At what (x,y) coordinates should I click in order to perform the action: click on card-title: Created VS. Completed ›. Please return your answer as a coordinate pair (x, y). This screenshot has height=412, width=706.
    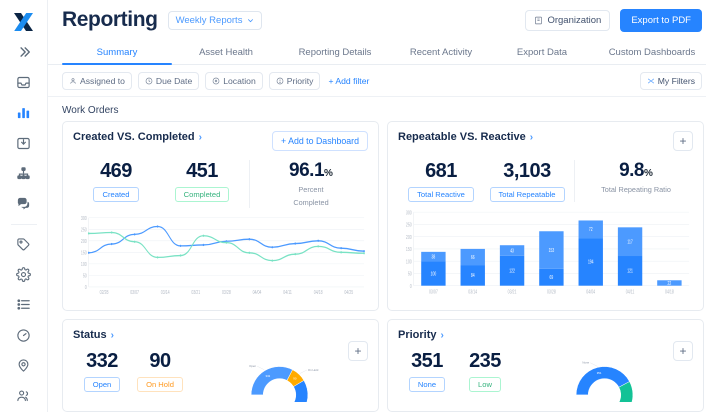
    Looking at the image, I should click on (137, 137).